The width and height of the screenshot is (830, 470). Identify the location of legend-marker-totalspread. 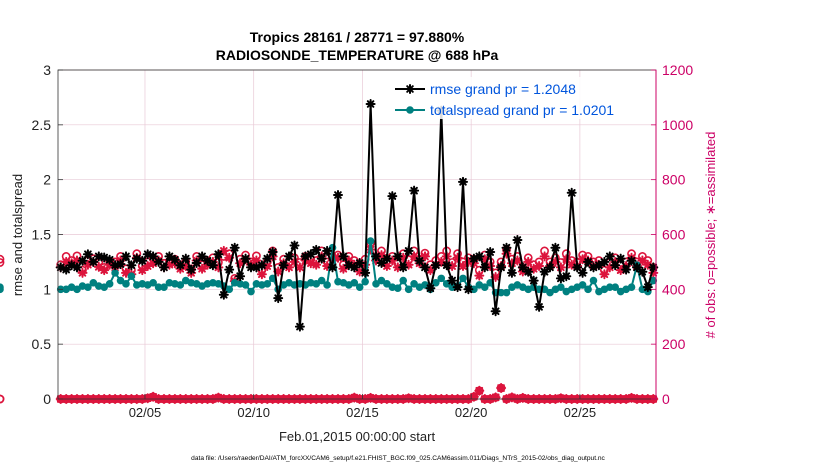
(410, 110).